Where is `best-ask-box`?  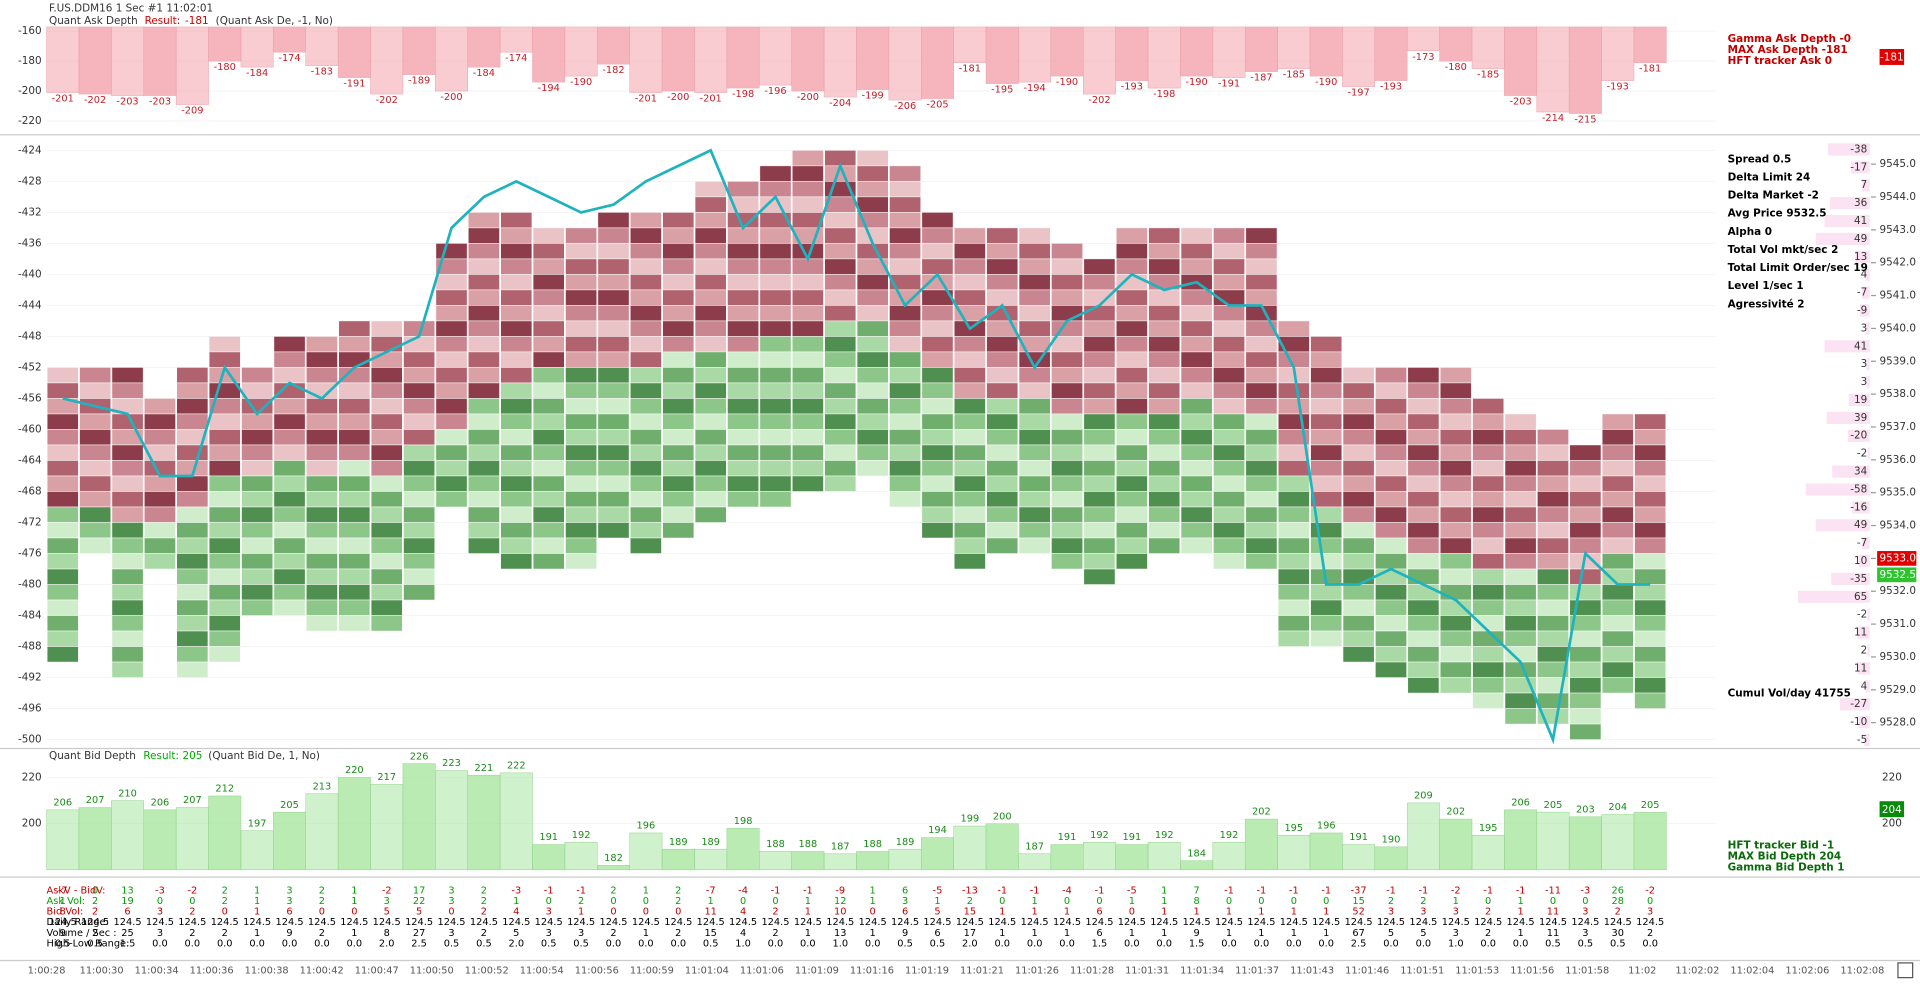 best-ask-box is located at coordinates (1897, 558).